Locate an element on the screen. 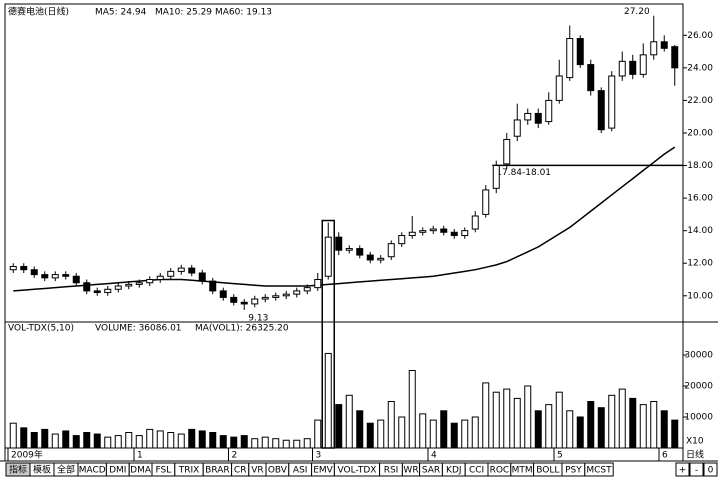 The image size is (718, 479). tab-label: RSI is located at coordinates (391, 471).